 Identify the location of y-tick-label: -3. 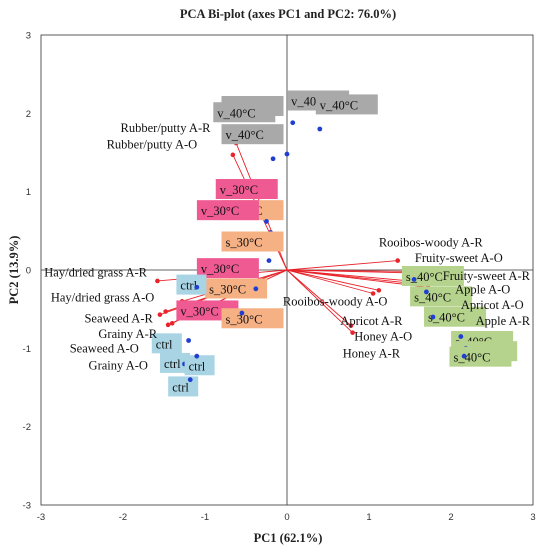
(27, 506).